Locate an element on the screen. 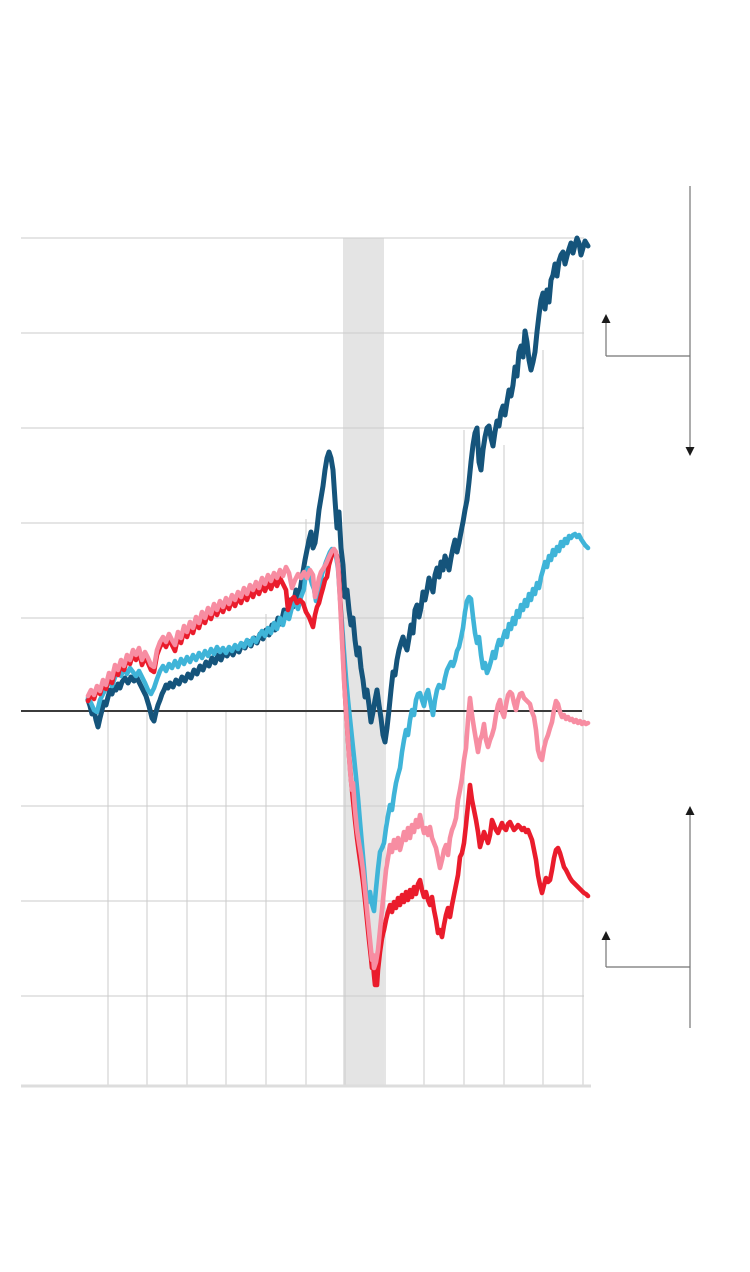  top-right-callout-sub-arrow-icon is located at coordinates (606, 318).